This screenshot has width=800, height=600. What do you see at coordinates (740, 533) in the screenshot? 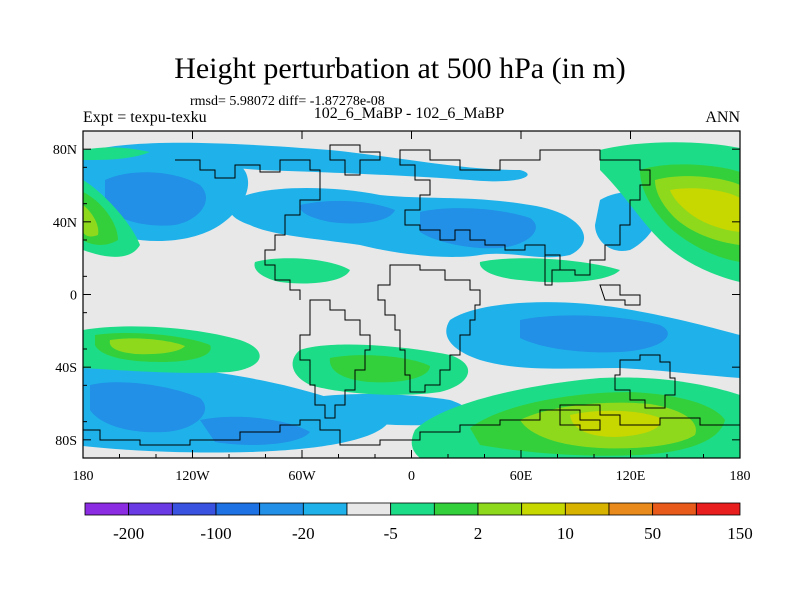
I see `colorbar-label: 150` at bounding box center [740, 533].